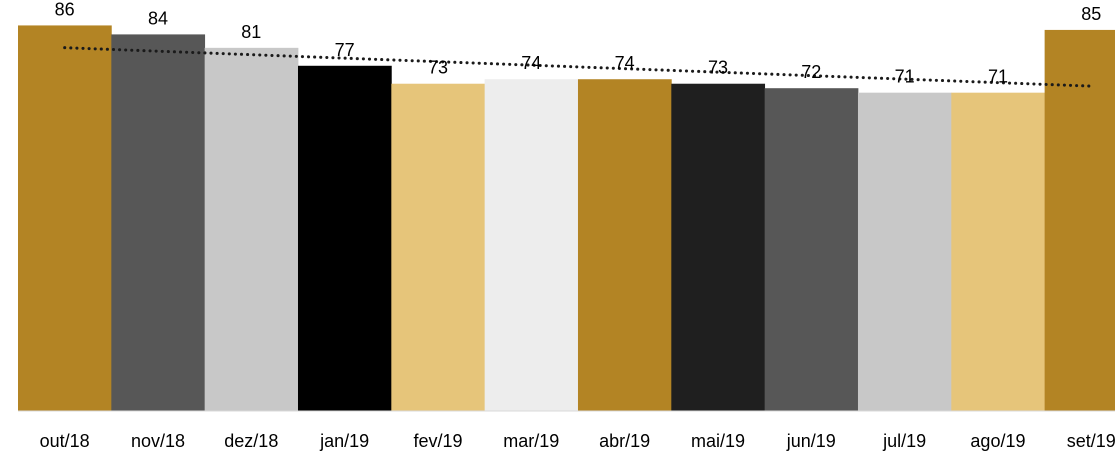 This screenshot has width=1115, height=454. I want to click on data-label-abr-19: 74, so click(625, 63).